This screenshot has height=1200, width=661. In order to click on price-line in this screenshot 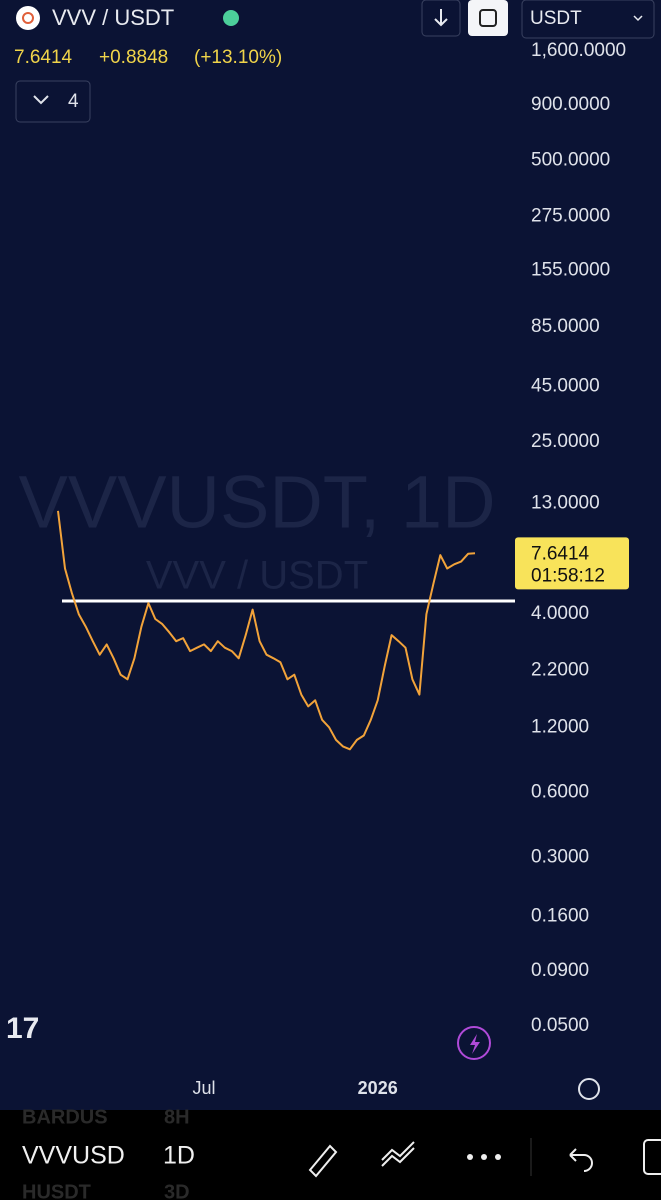, I will do `click(266, 630)`.